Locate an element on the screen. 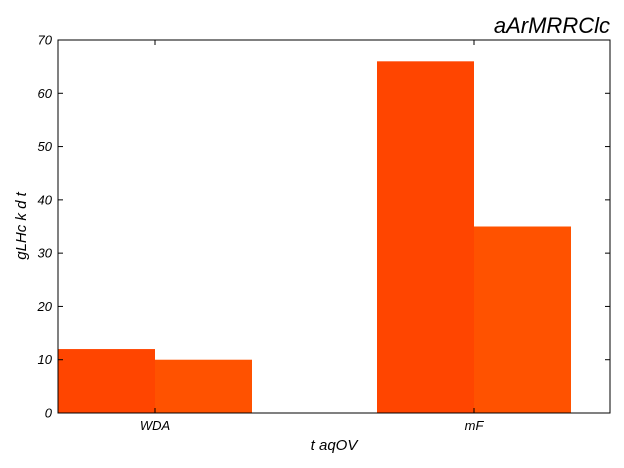 The height and width of the screenshot is (468, 624). y-tick-label-70: 70 is located at coordinates (45, 40).